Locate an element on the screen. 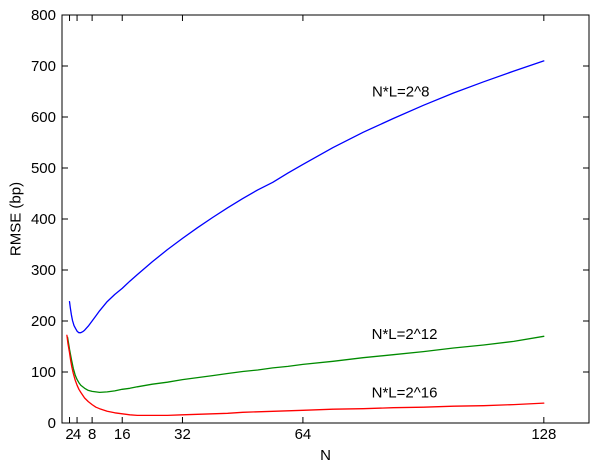  y-tick-label: 700 is located at coordinates (43, 66).